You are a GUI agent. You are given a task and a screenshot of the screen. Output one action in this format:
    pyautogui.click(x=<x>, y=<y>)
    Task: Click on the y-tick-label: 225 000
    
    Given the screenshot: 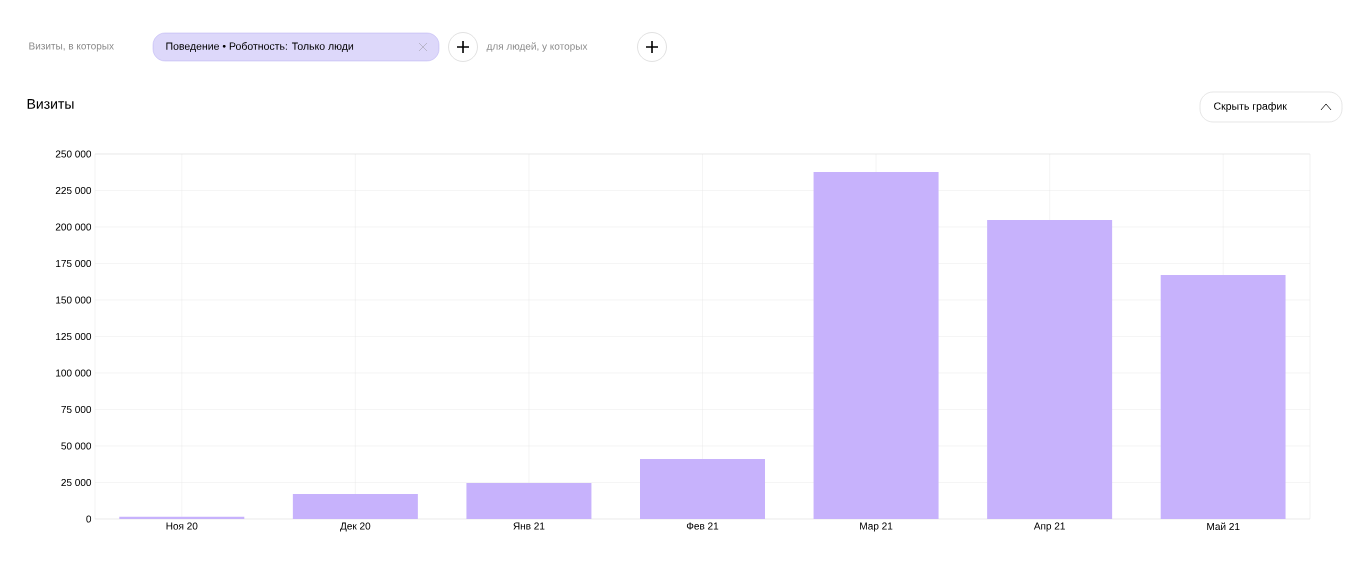 What is the action you would take?
    pyautogui.click(x=73, y=190)
    